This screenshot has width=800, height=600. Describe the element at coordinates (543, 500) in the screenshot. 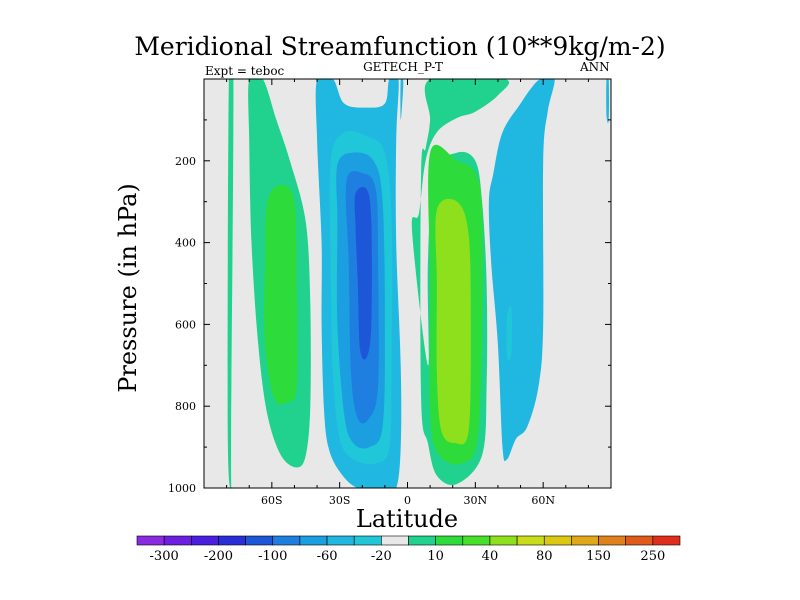

I see `x-tick-label: 60N` at that location.